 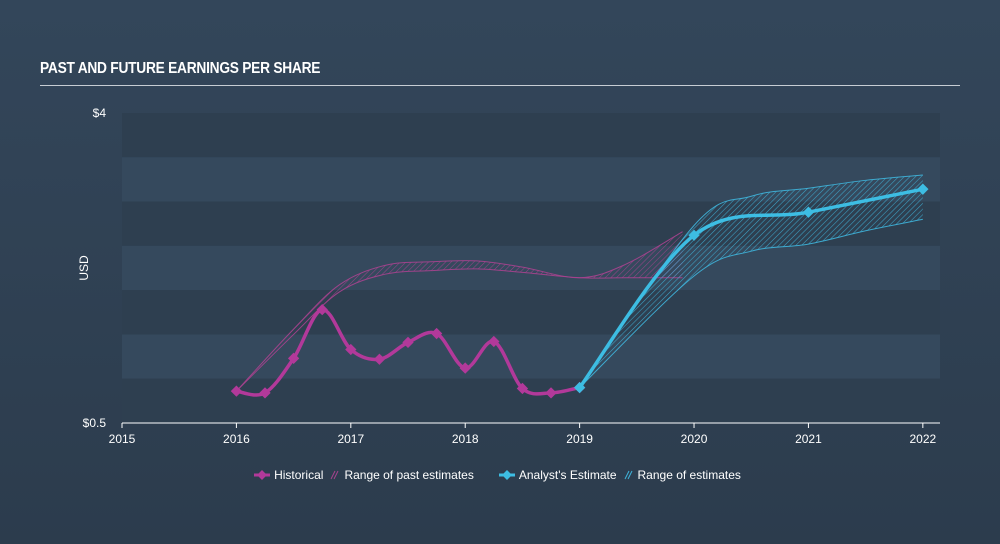 What do you see at coordinates (922, 439) in the screenshot?
I see `x-tick-label-2022: 2022` at bounding box center [922, 439].